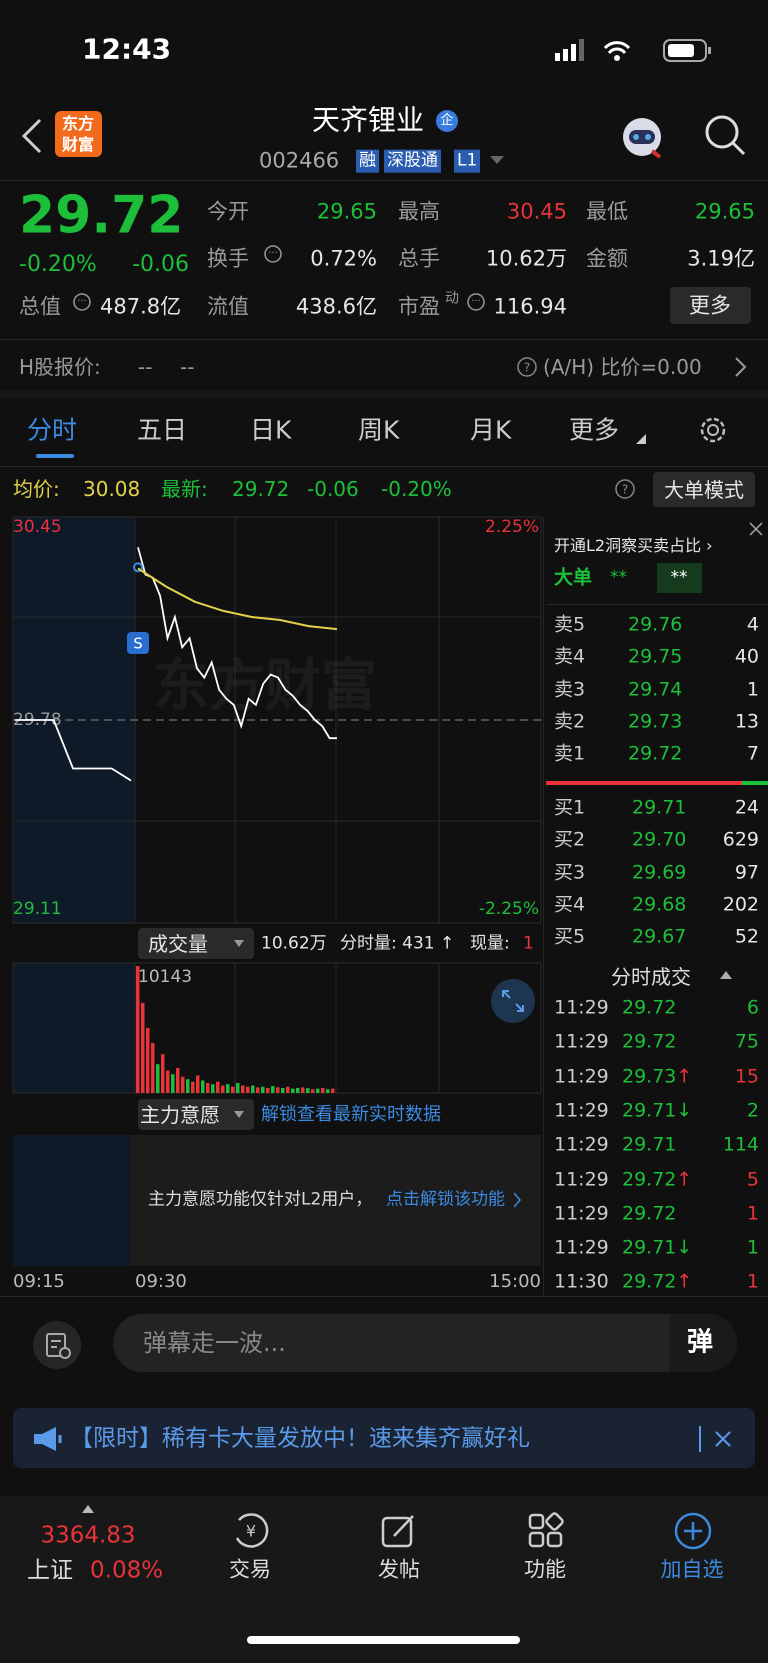 This screenshot has width=768, height=1663. What do you see at coordinates (145, 367) in the screenshot?
I see `h-share-price: --` at bounding box center [145, 367].